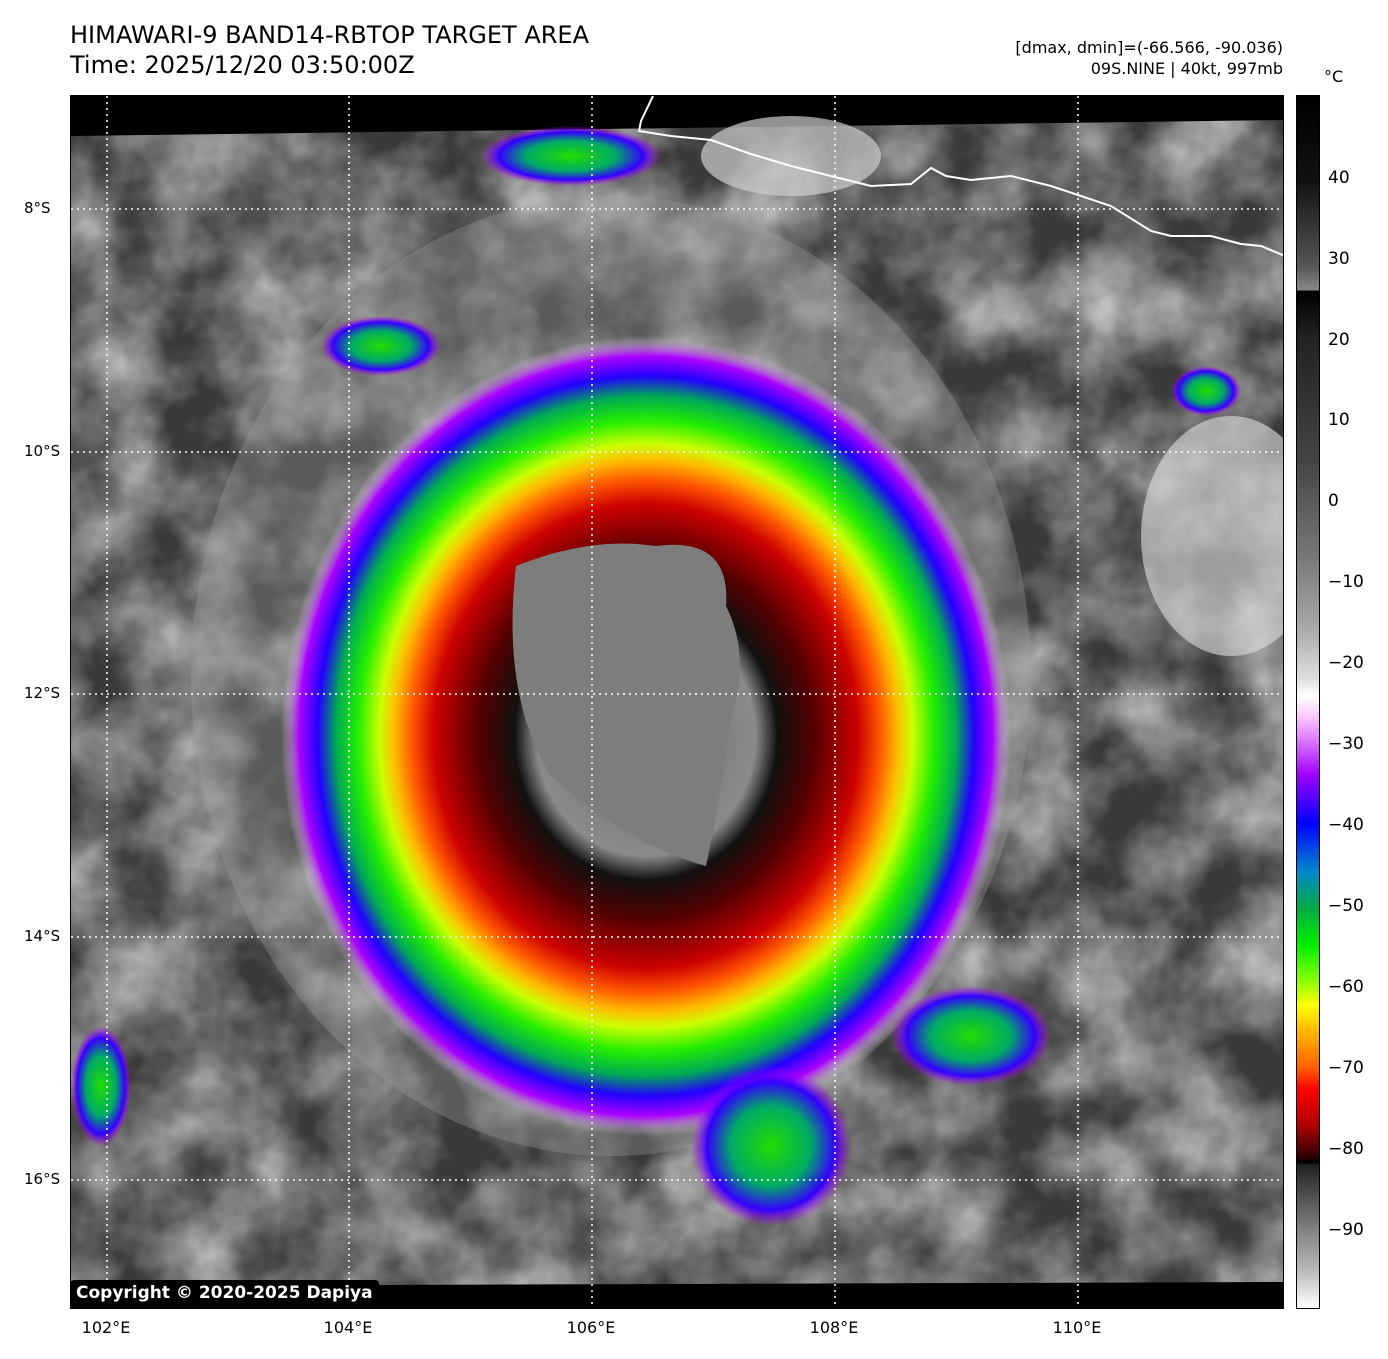 The height and width of the screenshot is (1359, 1388). What do you see at coordinates (1346, 1068) in the screenshot?
I see `colorbar-tick: −70` at bounding box center [1346, 1068].